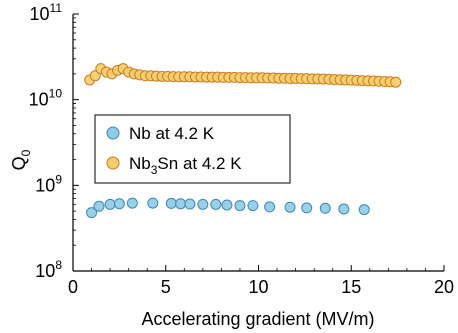 The height and width of the screenshot is (333, 458). Describe the element at coordinates (444, 287) in the screenshot. I see `x-tick-label: 20` at that location.